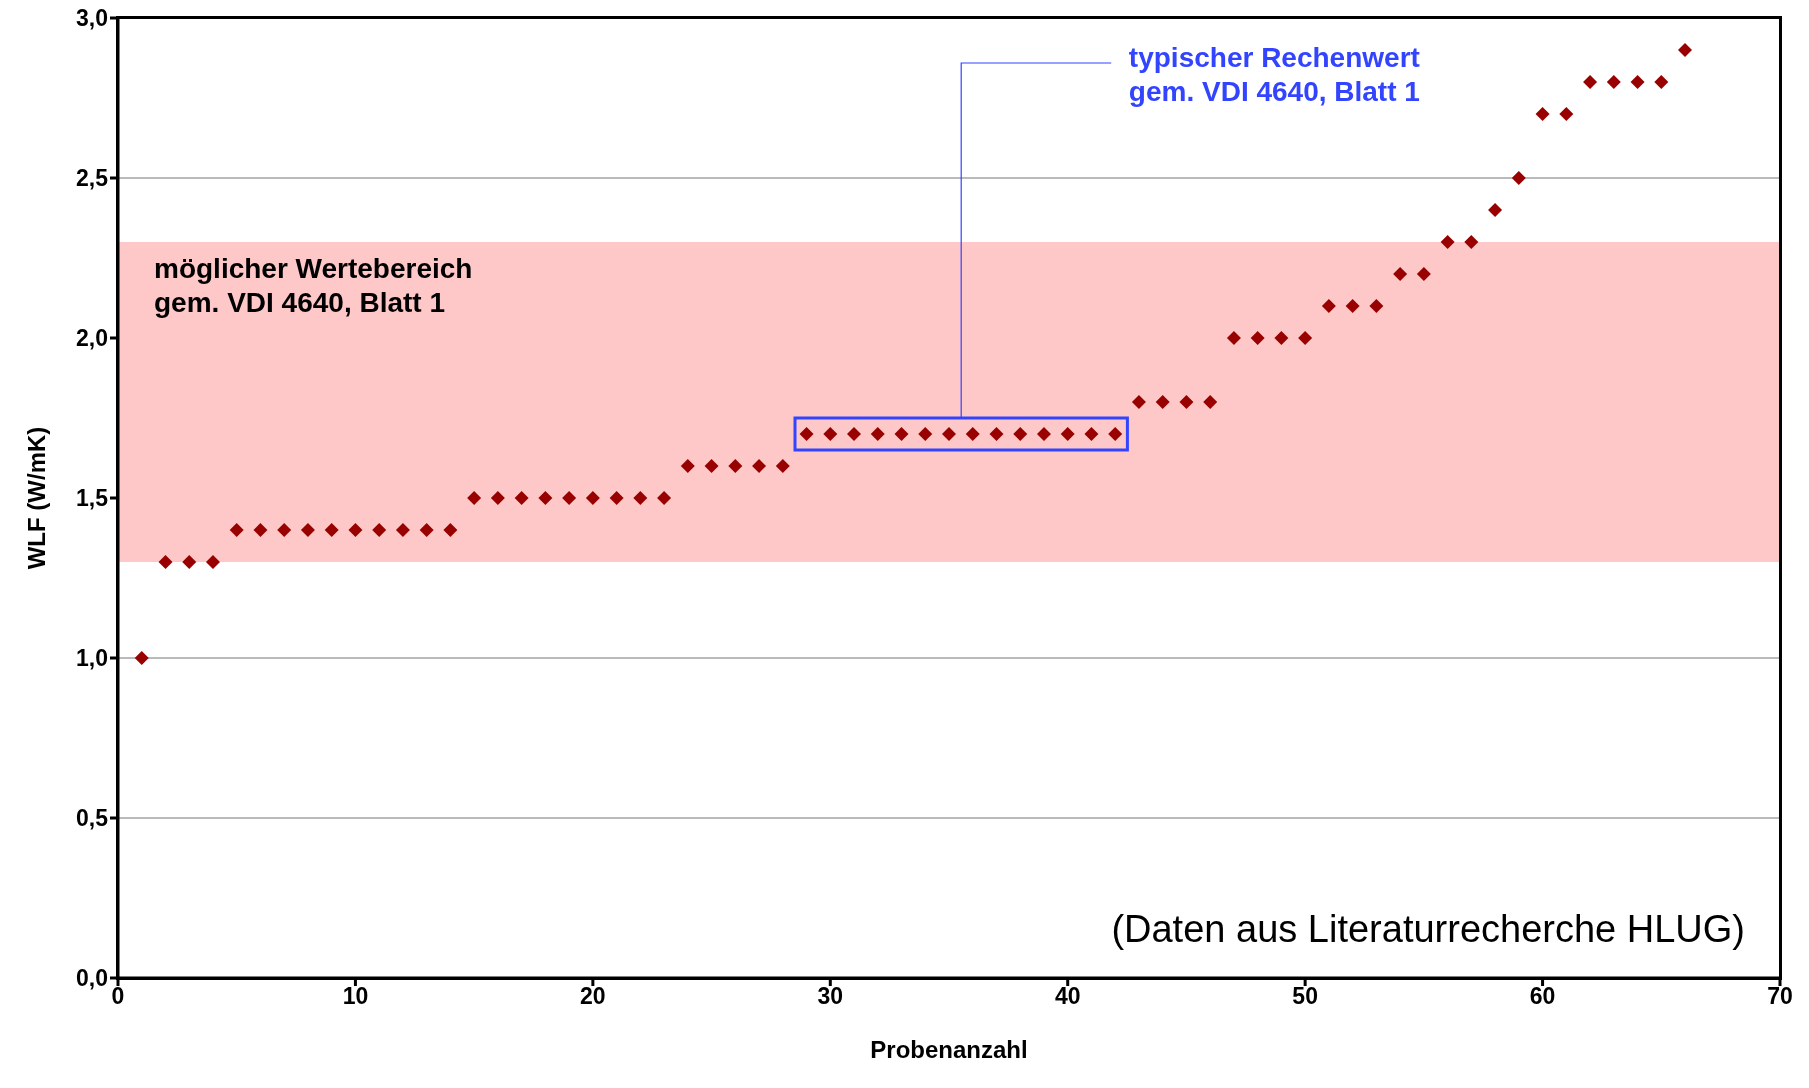 This screenshot has height=1088, width=1809. I want to click on y-tick-label: 0,5, so click(92, 818).